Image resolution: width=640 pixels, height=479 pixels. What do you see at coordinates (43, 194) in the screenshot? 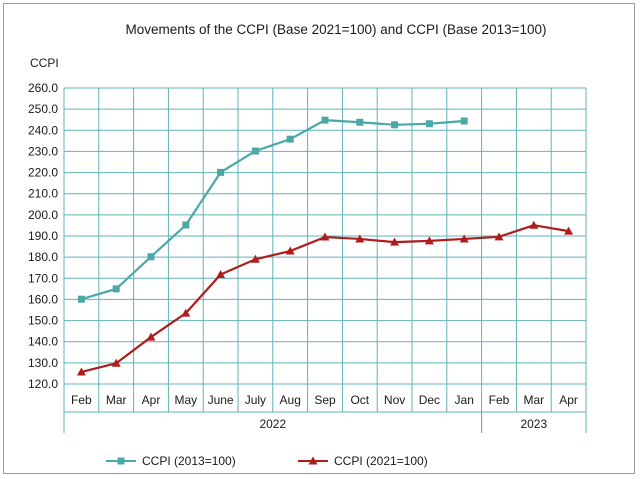
I see `y-tick-label: 210.0` at bounding box center [43, 194].